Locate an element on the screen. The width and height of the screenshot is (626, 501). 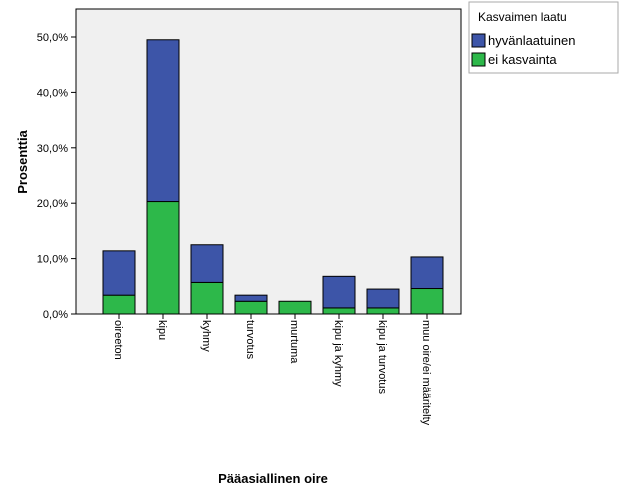
x-tick-label: muu oire/ei määritelty is located at coordinates (426, 373).